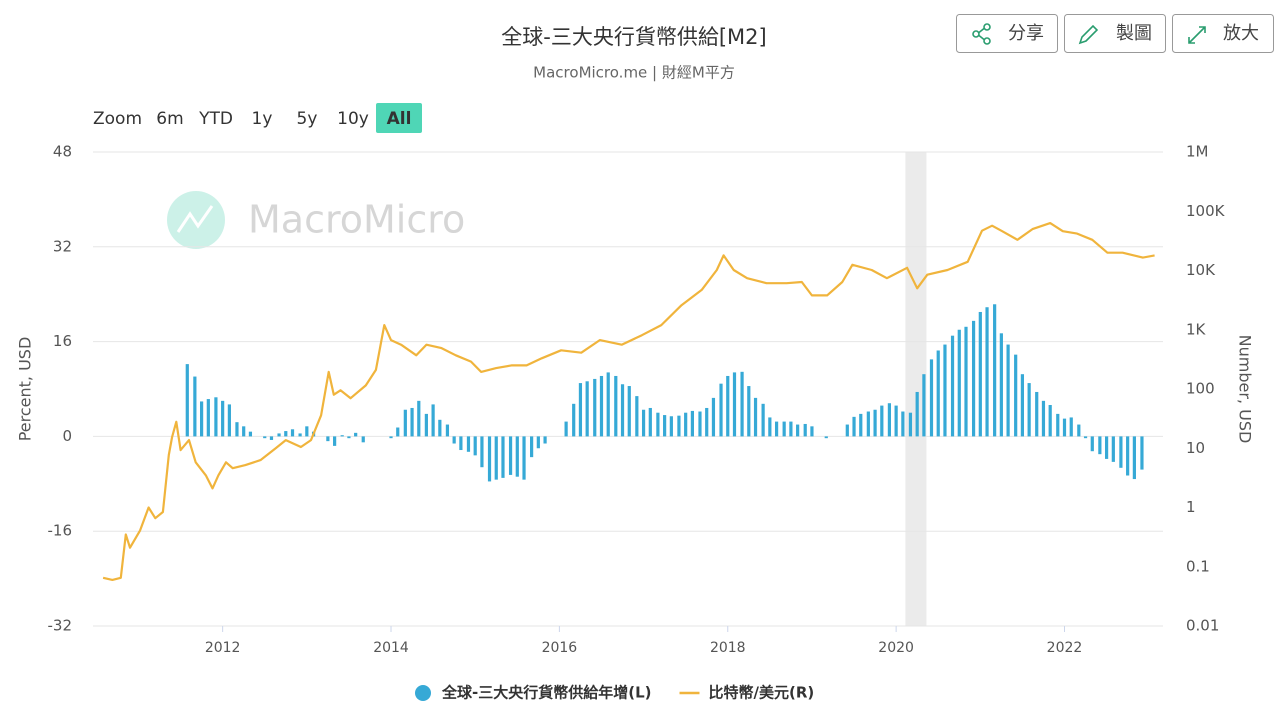 The width and height of the screenshot is (1280, 720). What do you see at coordinates (67, 436) in the screenshot?
I see `y-tick-label: 0` at bounding box center [67, 436].